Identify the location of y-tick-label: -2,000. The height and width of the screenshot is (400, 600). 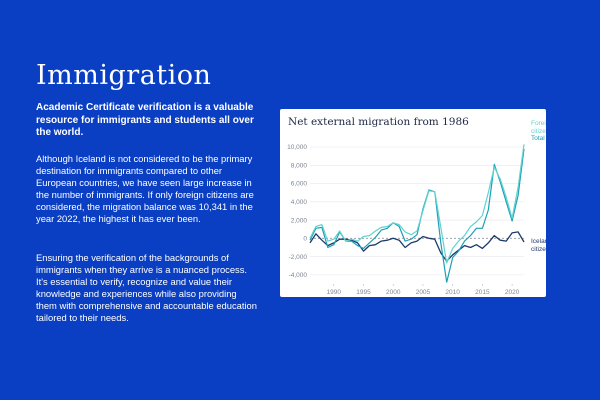
(298, 257).